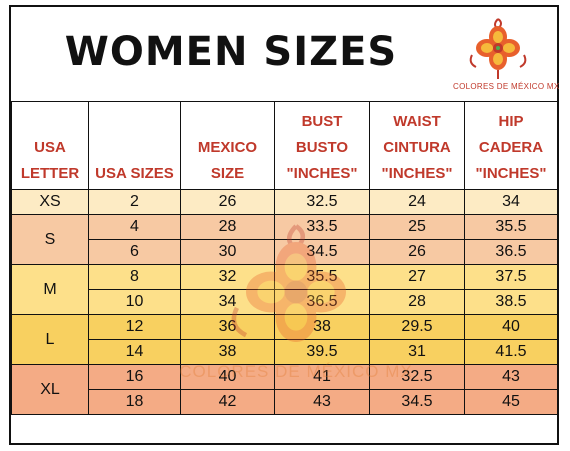  I want to click on column-header-line: CINTURA, so click(417, 147).